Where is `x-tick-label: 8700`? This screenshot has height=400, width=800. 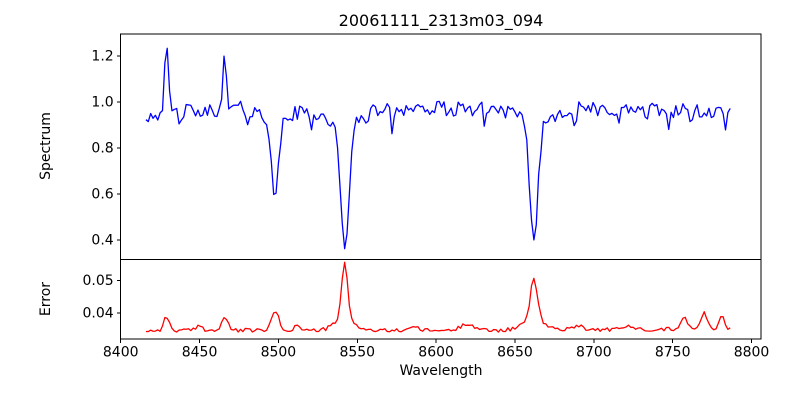 x-tick-label: 8700 is located at coordinates (594, 353).